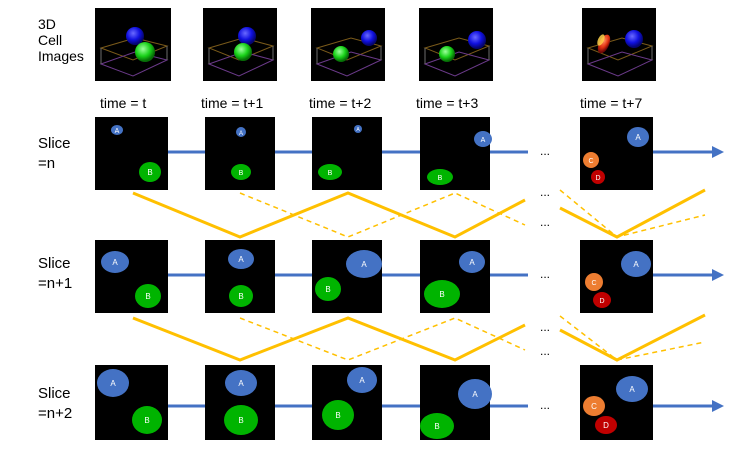 The image size is (750, 450). What do you see at coordinates (718, 279) in the screenshot?
I see `arrow-right-icon` at bounding box center [718, 279].